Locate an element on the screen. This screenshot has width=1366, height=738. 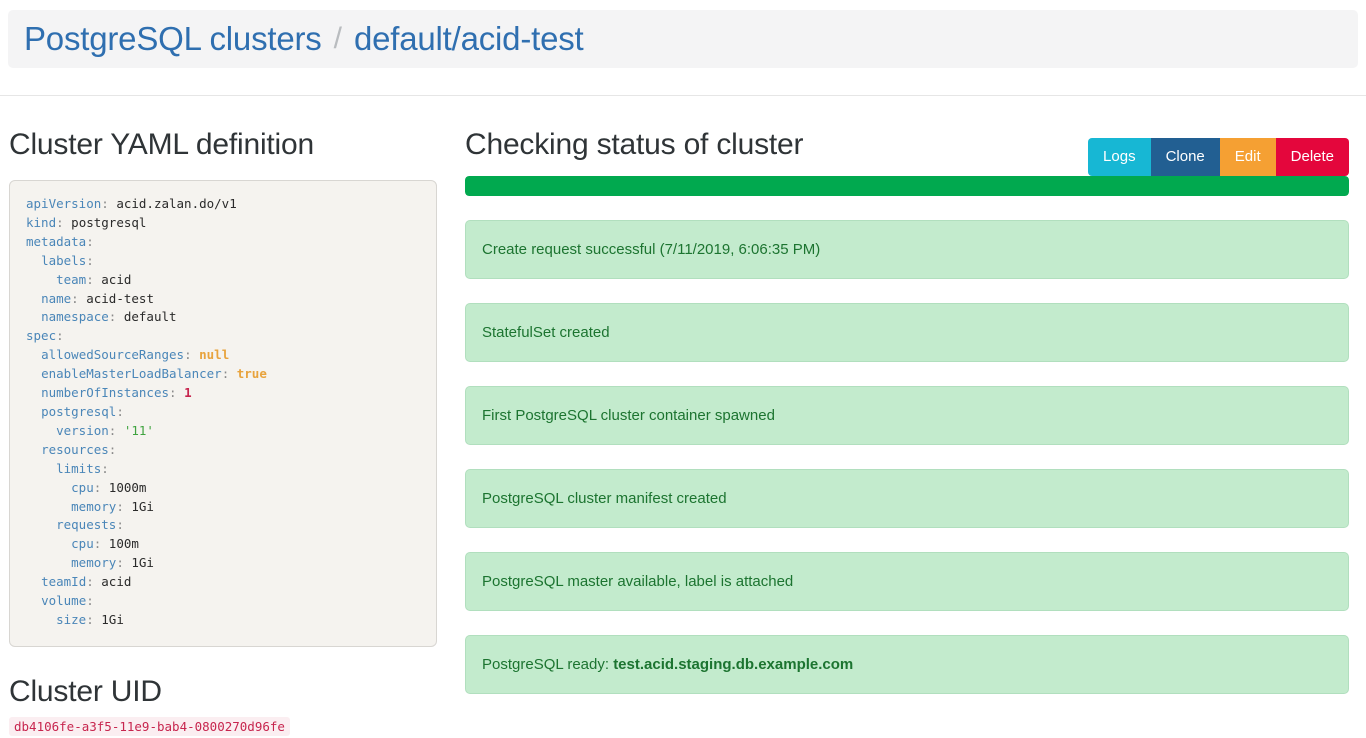
yaml-line: teamId: acid is located at coordinates (223, 582).